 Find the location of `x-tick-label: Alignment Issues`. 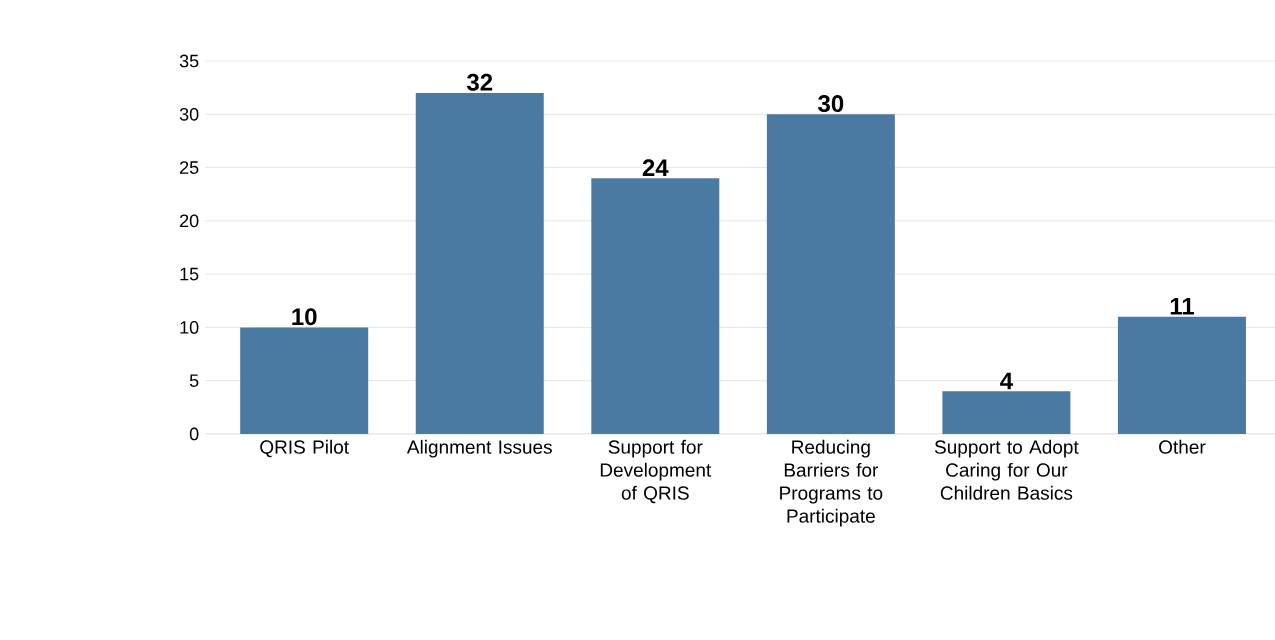

x-tick-label: Alignment Issues is located at coordinates (479, 448).